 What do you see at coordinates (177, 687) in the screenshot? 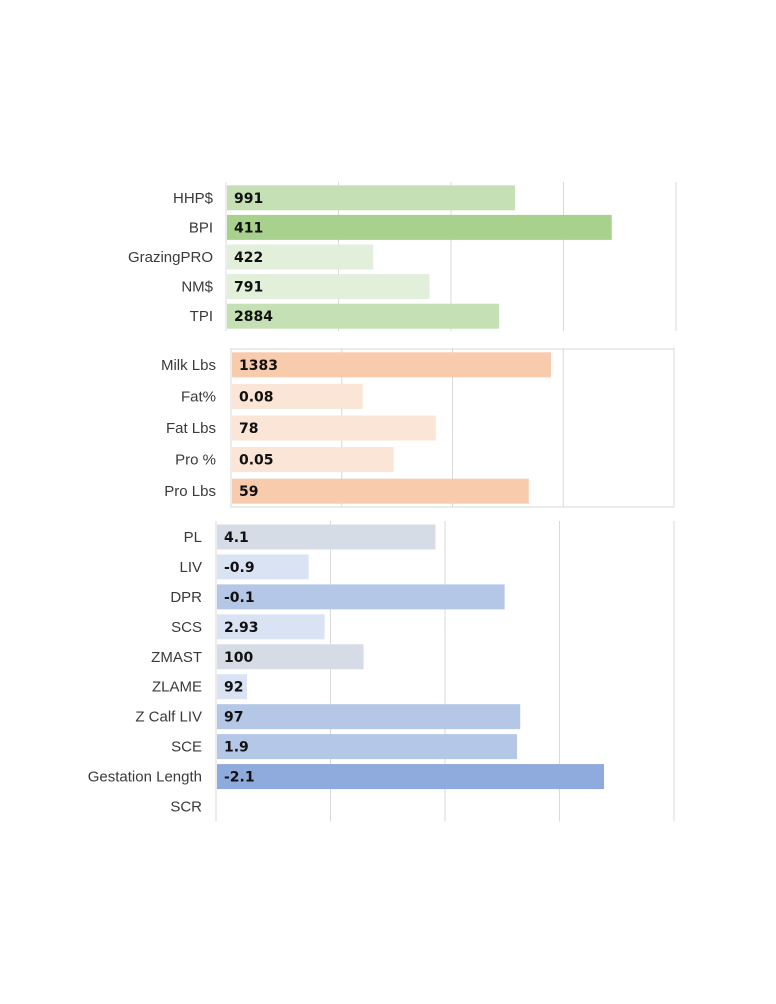
I see `category-label: ZLAME` at bounding box center [177, 687].